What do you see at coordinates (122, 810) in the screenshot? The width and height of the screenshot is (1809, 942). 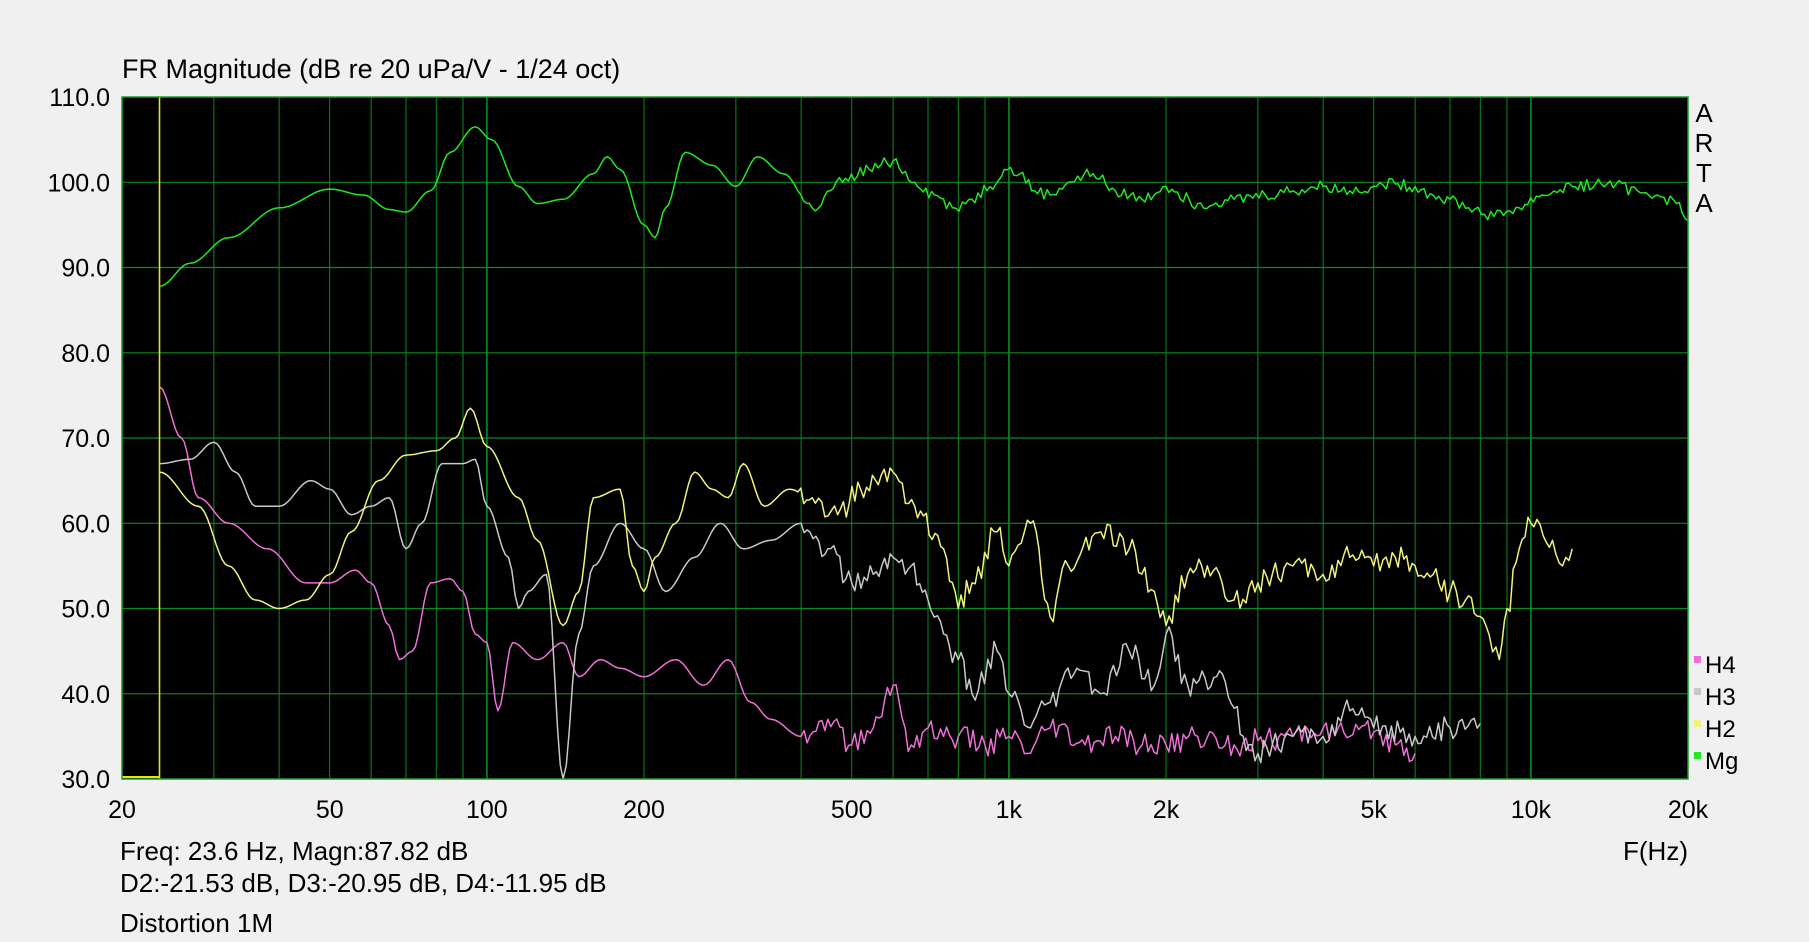 I see `x-tick-label: 20` at bounding box center [122, 810].